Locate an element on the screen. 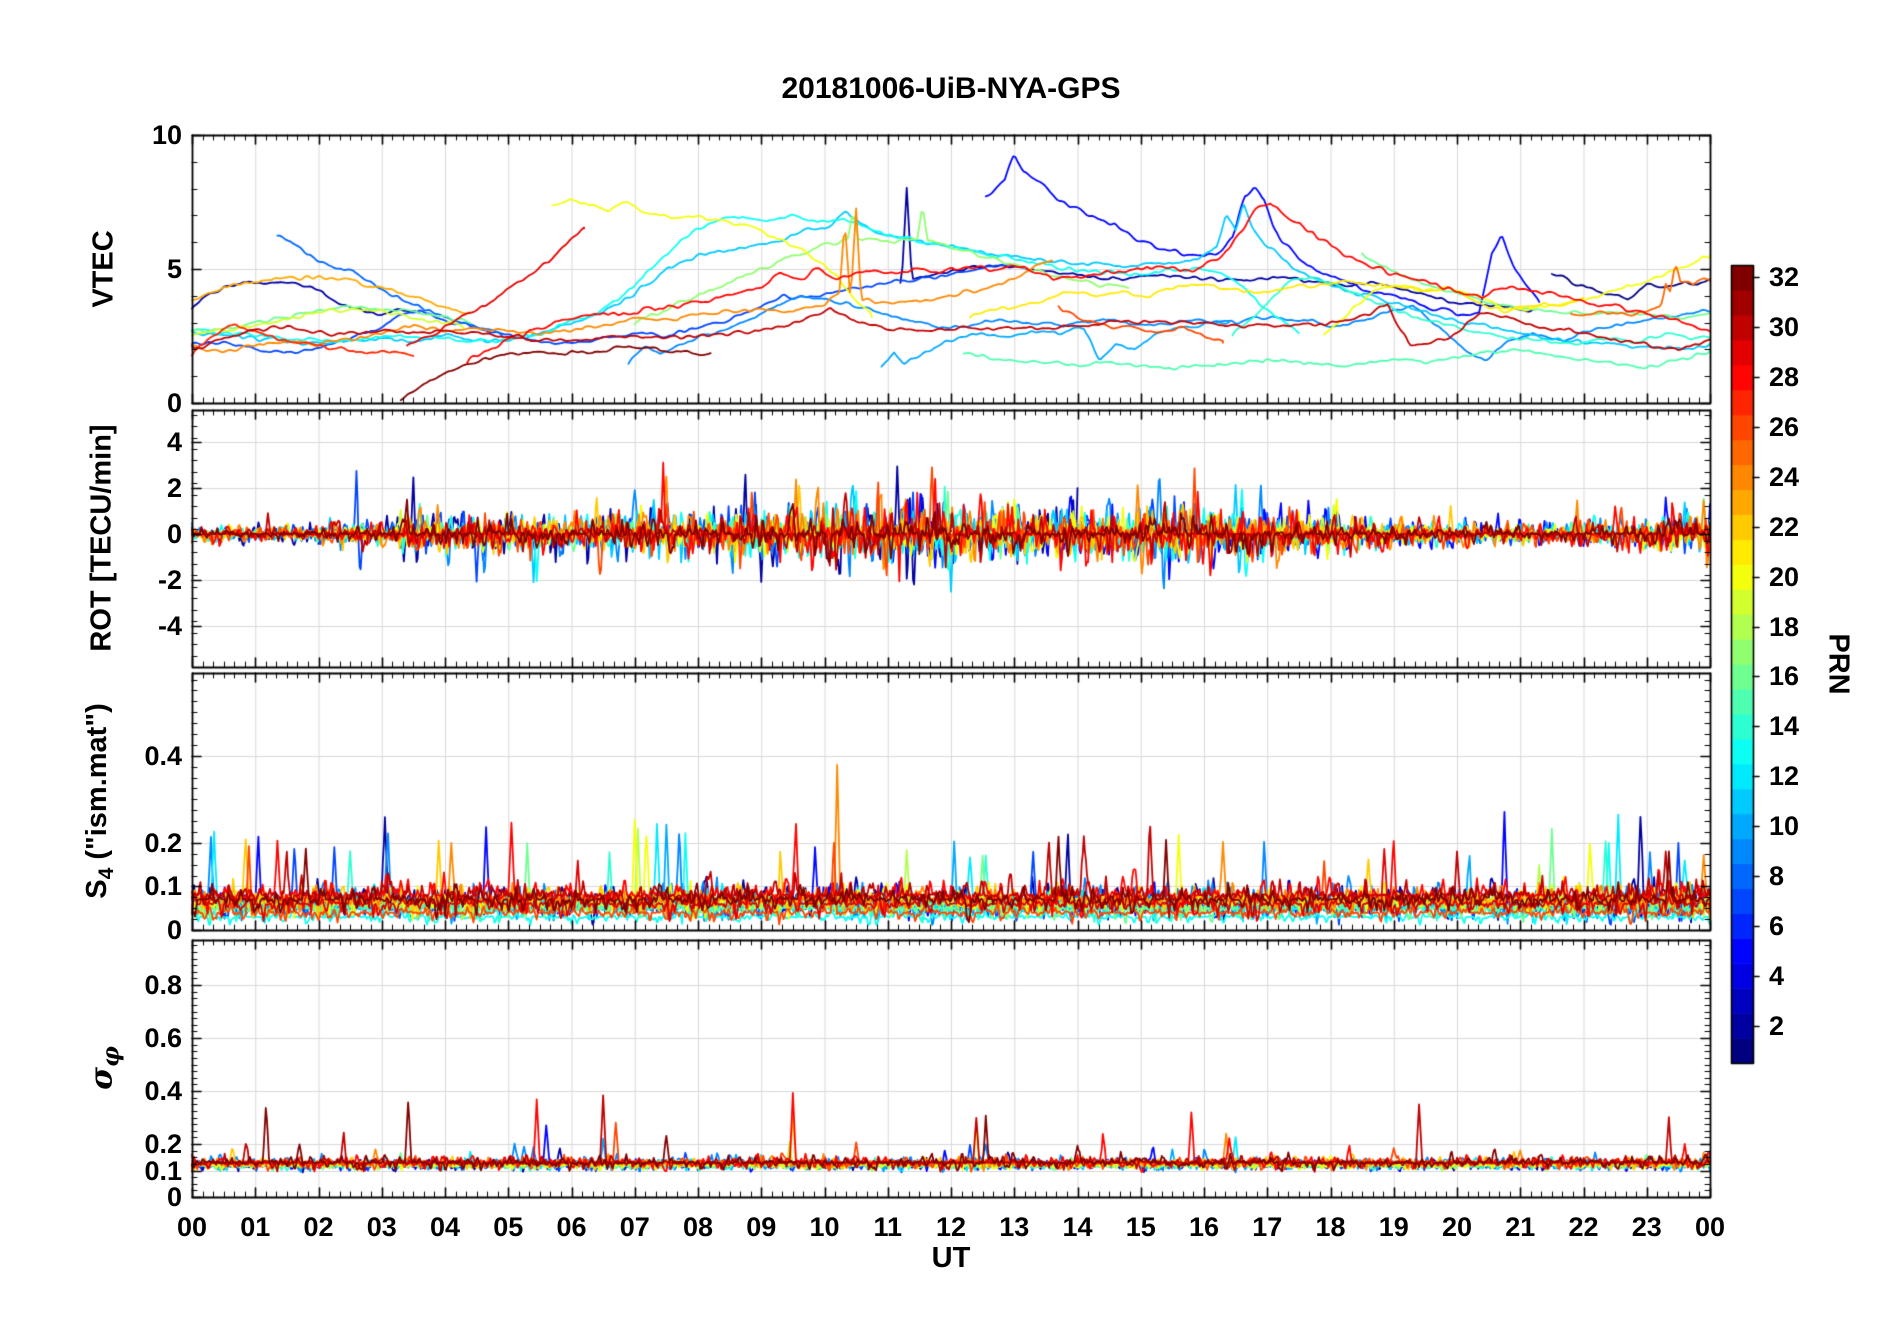 The height and width of the screenshot is (1330, 1902). colorbar-tick-label: 12 is located at coordinates (1784, 776).